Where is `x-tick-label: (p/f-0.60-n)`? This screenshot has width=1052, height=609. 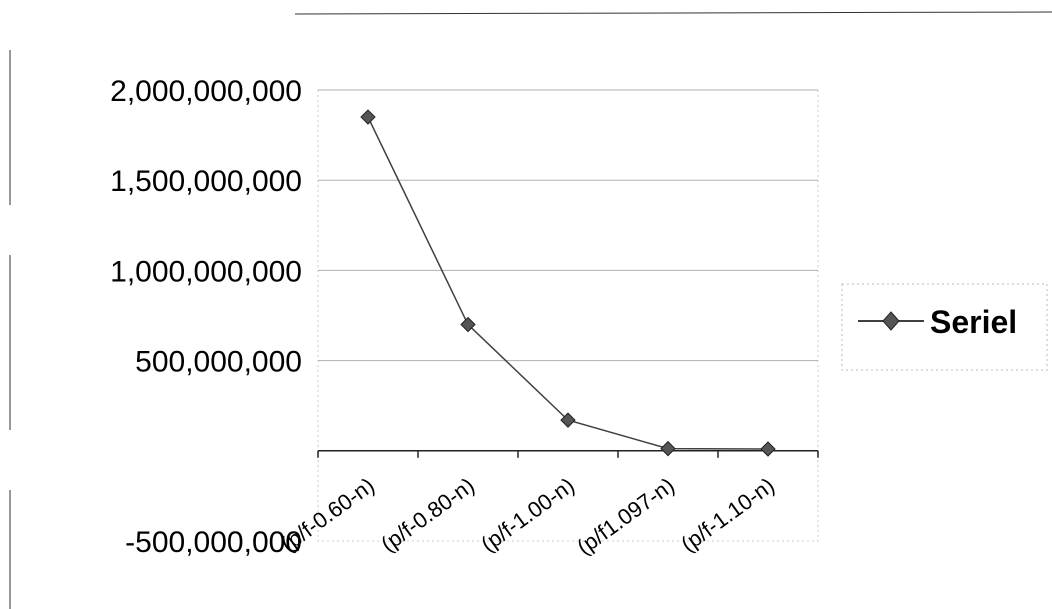
x-tick-label: (p/f-0.60-n) is located at coordinates (327, 515).